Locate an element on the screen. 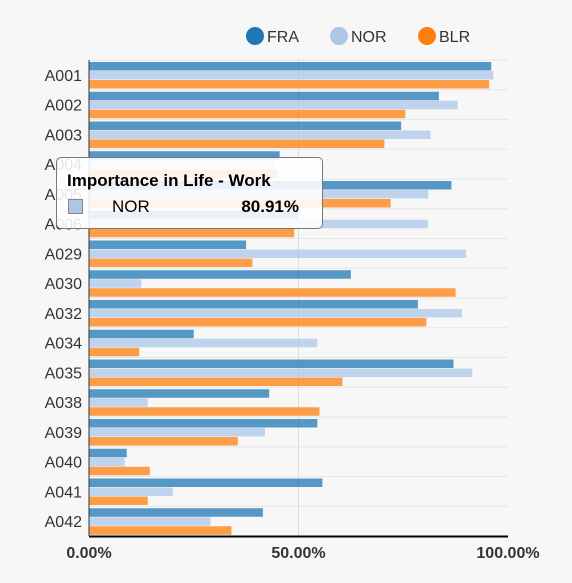  bar-fra-a030 is located at coordinates (220, 274).